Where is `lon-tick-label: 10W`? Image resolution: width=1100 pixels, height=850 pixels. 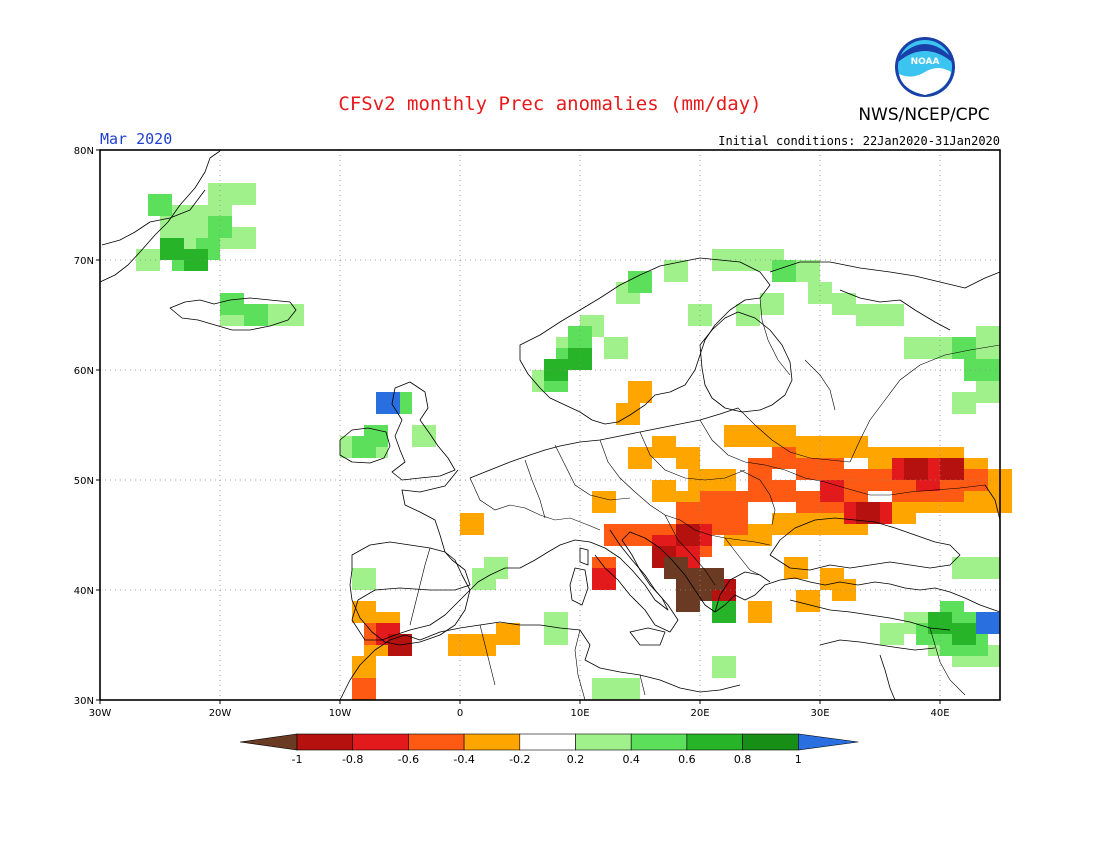 lon-tick-label: 10W is located at coordinates (340, 713).